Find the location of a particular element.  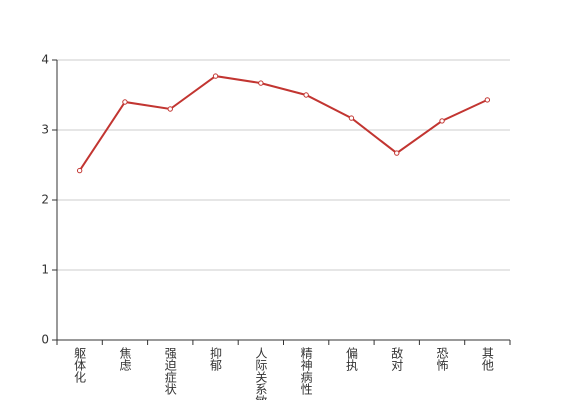

x-tick-label: 人际关系敏感 is located at coordinates (261, 373).